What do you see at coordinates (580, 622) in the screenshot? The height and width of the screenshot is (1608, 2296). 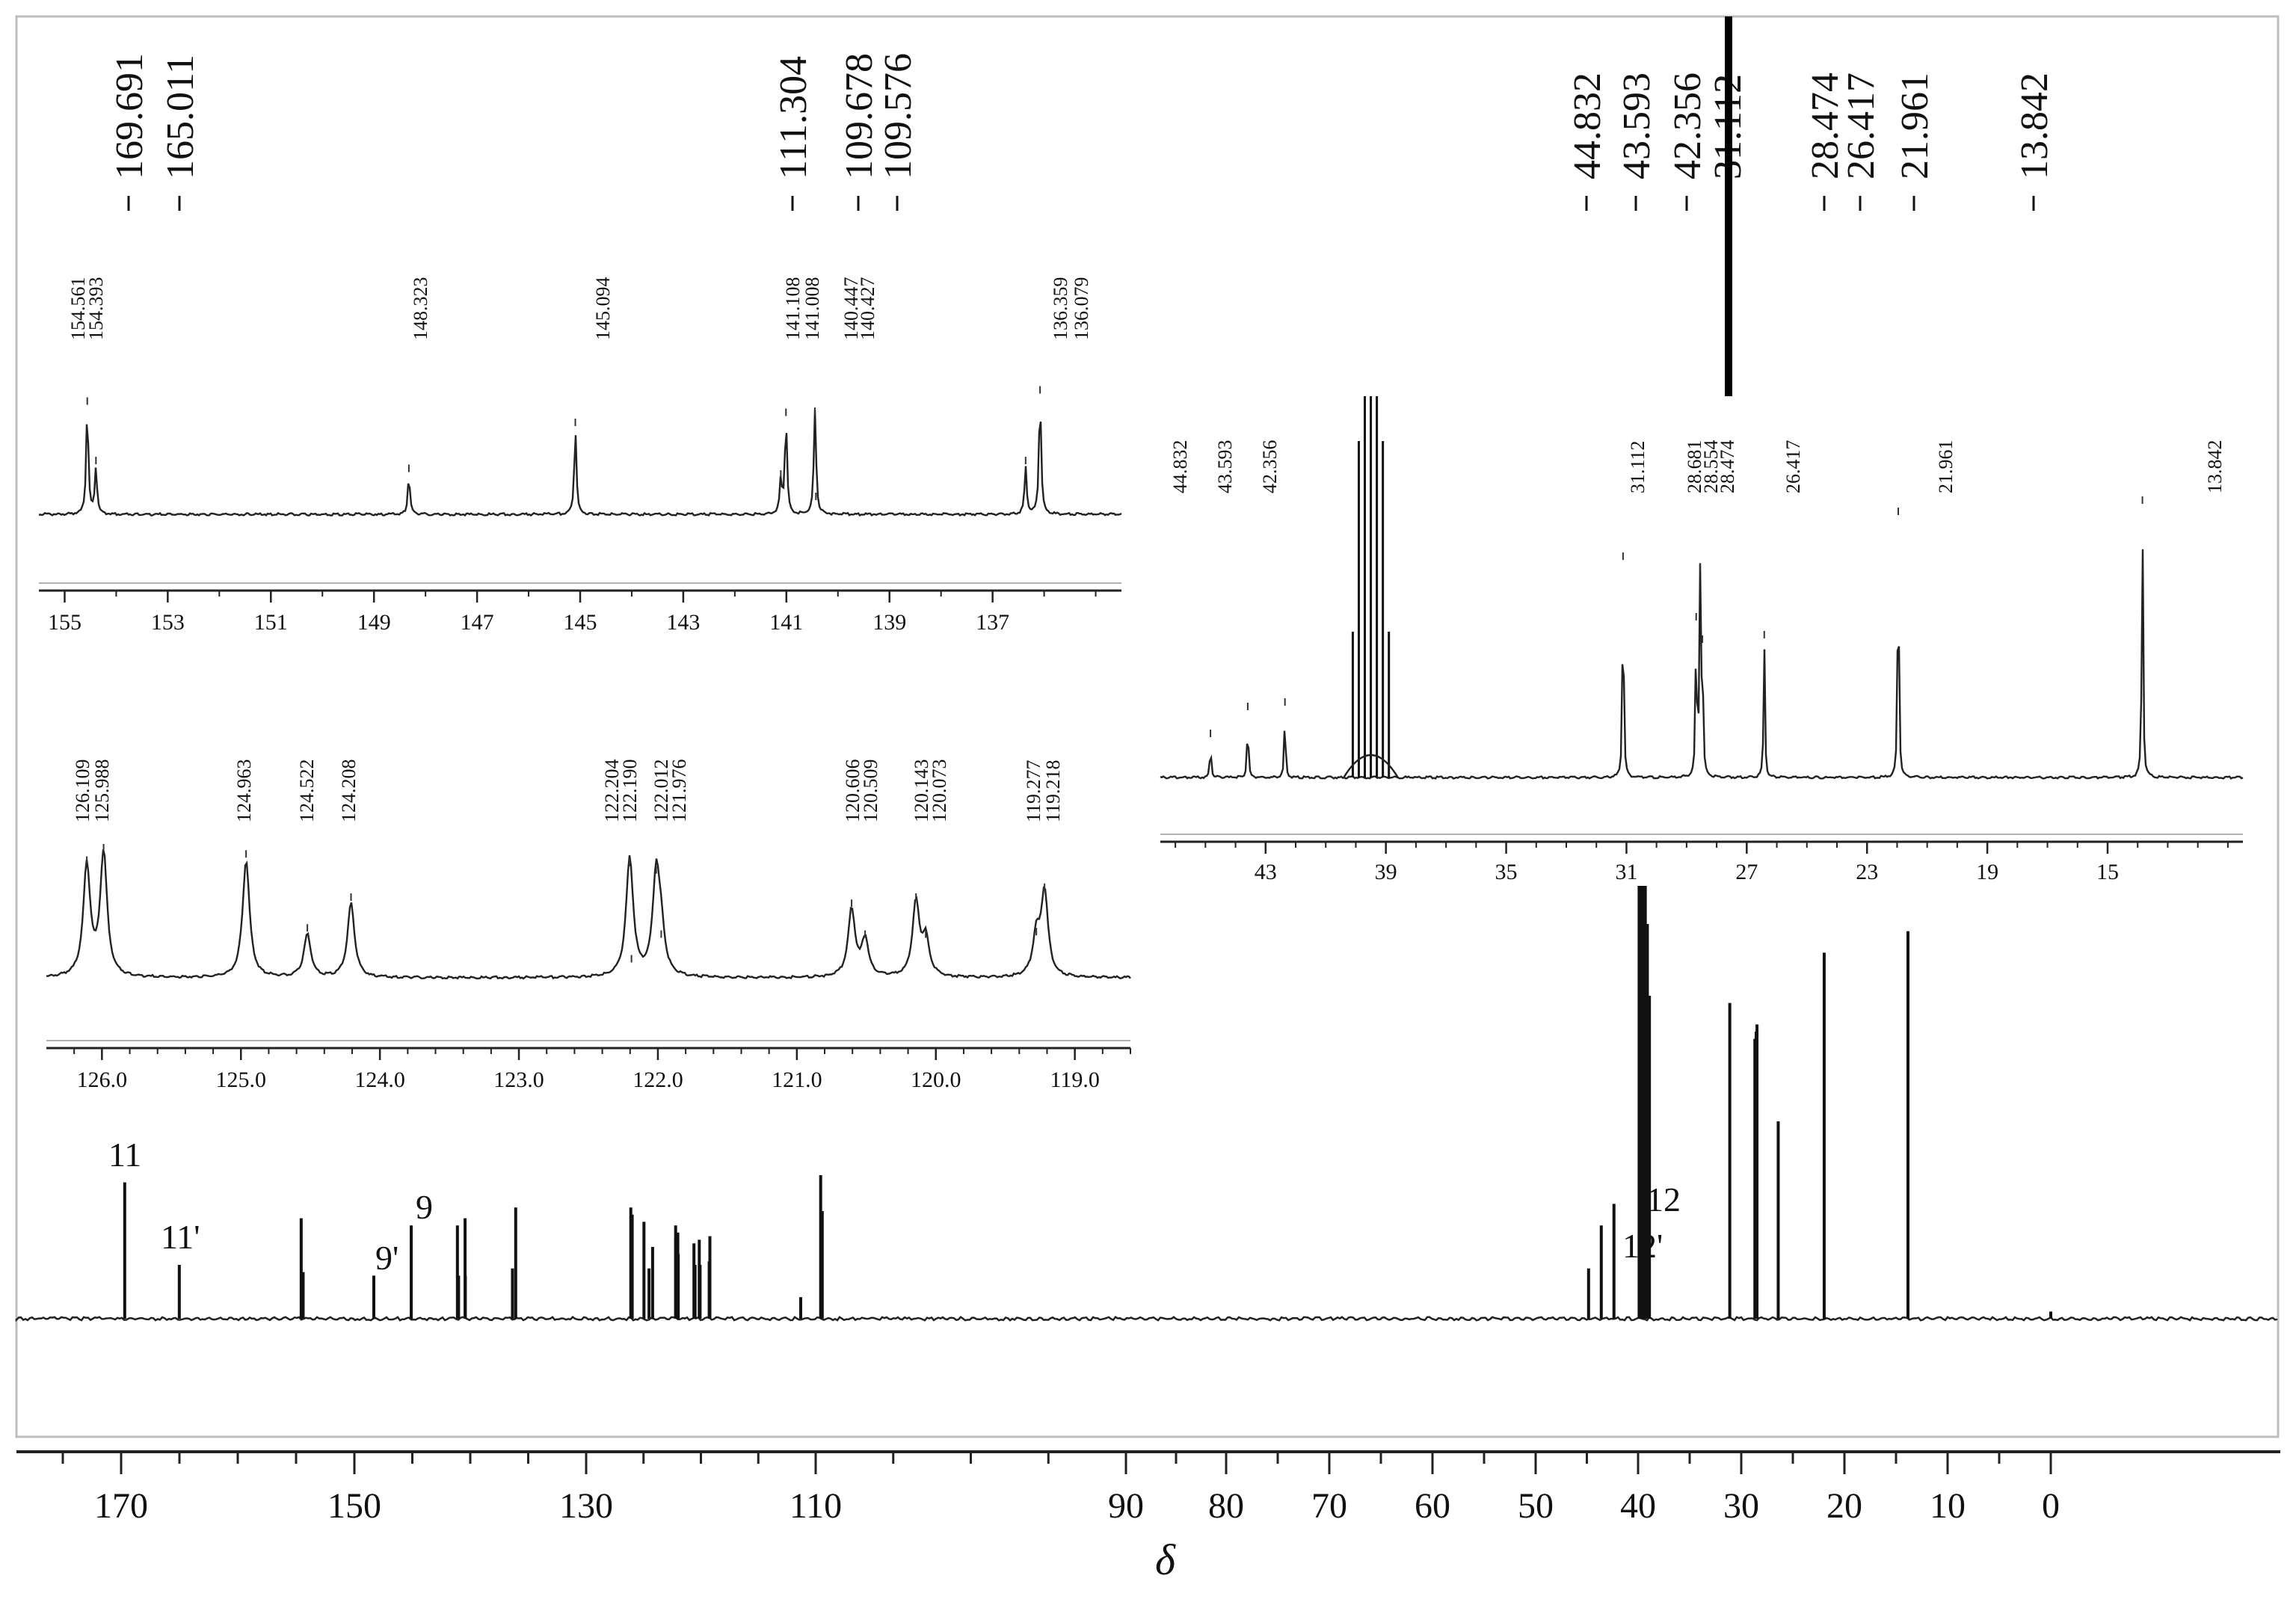 I see `inset-tick-label: 145` at bounding box center [580, 622].